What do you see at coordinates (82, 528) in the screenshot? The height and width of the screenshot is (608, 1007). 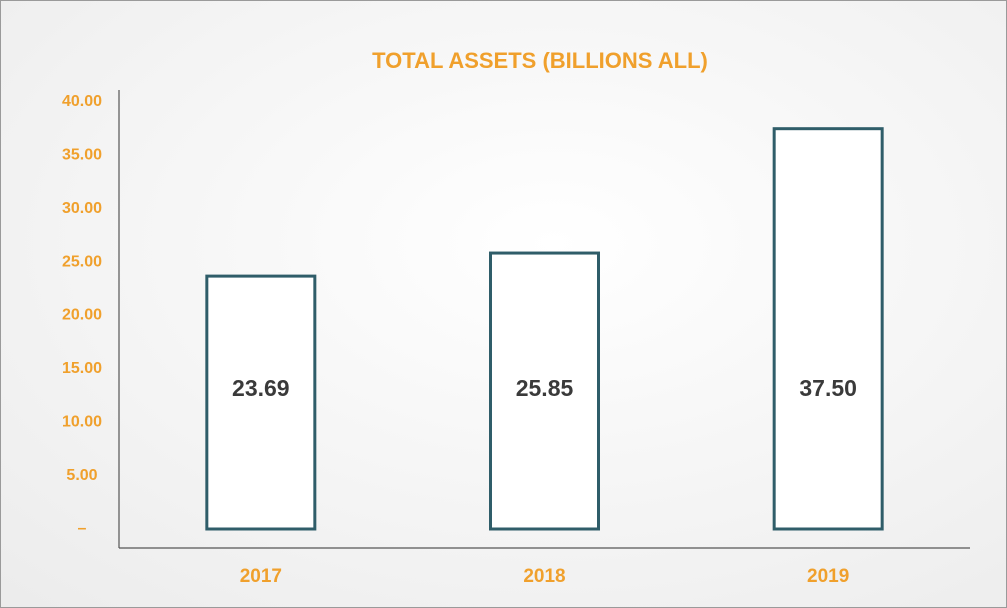 I see `y-tick-label: –` at bounding box center [82, 528].